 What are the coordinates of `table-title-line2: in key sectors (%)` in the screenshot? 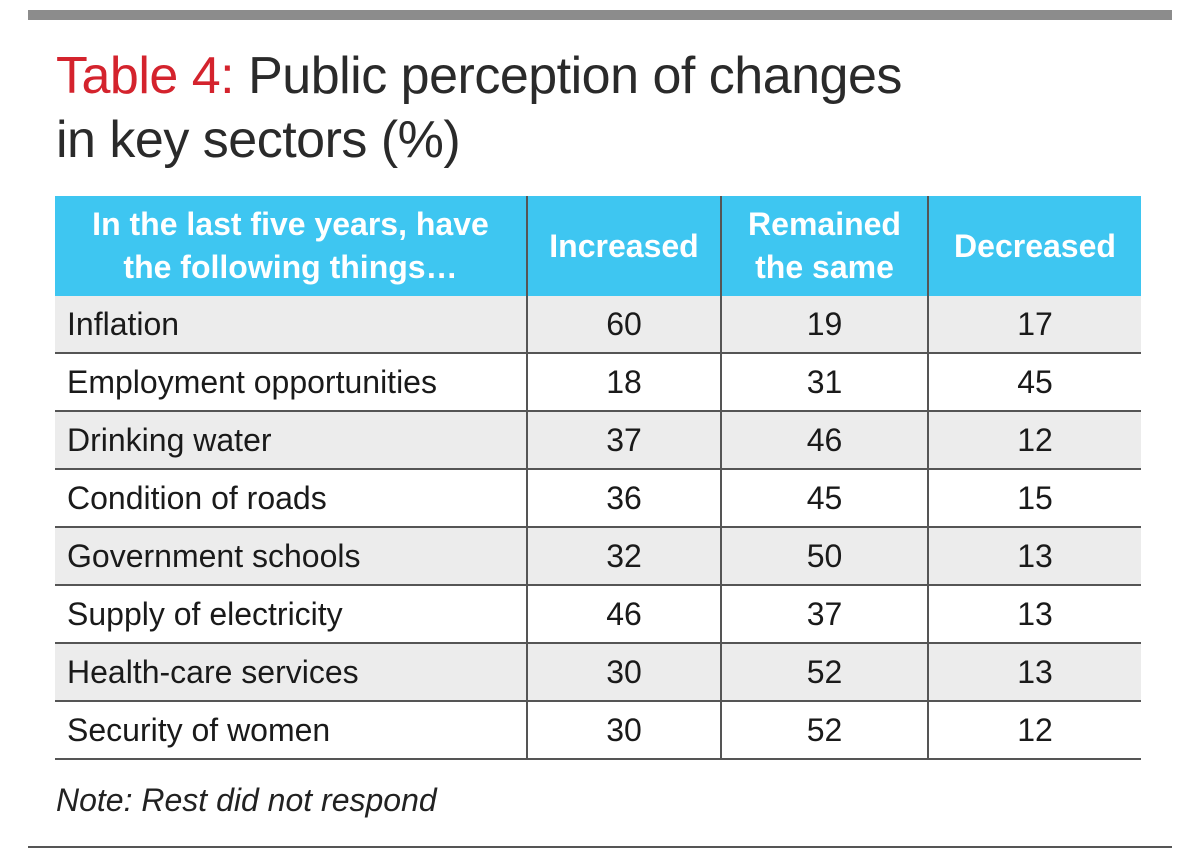 It's located at (258, 140).